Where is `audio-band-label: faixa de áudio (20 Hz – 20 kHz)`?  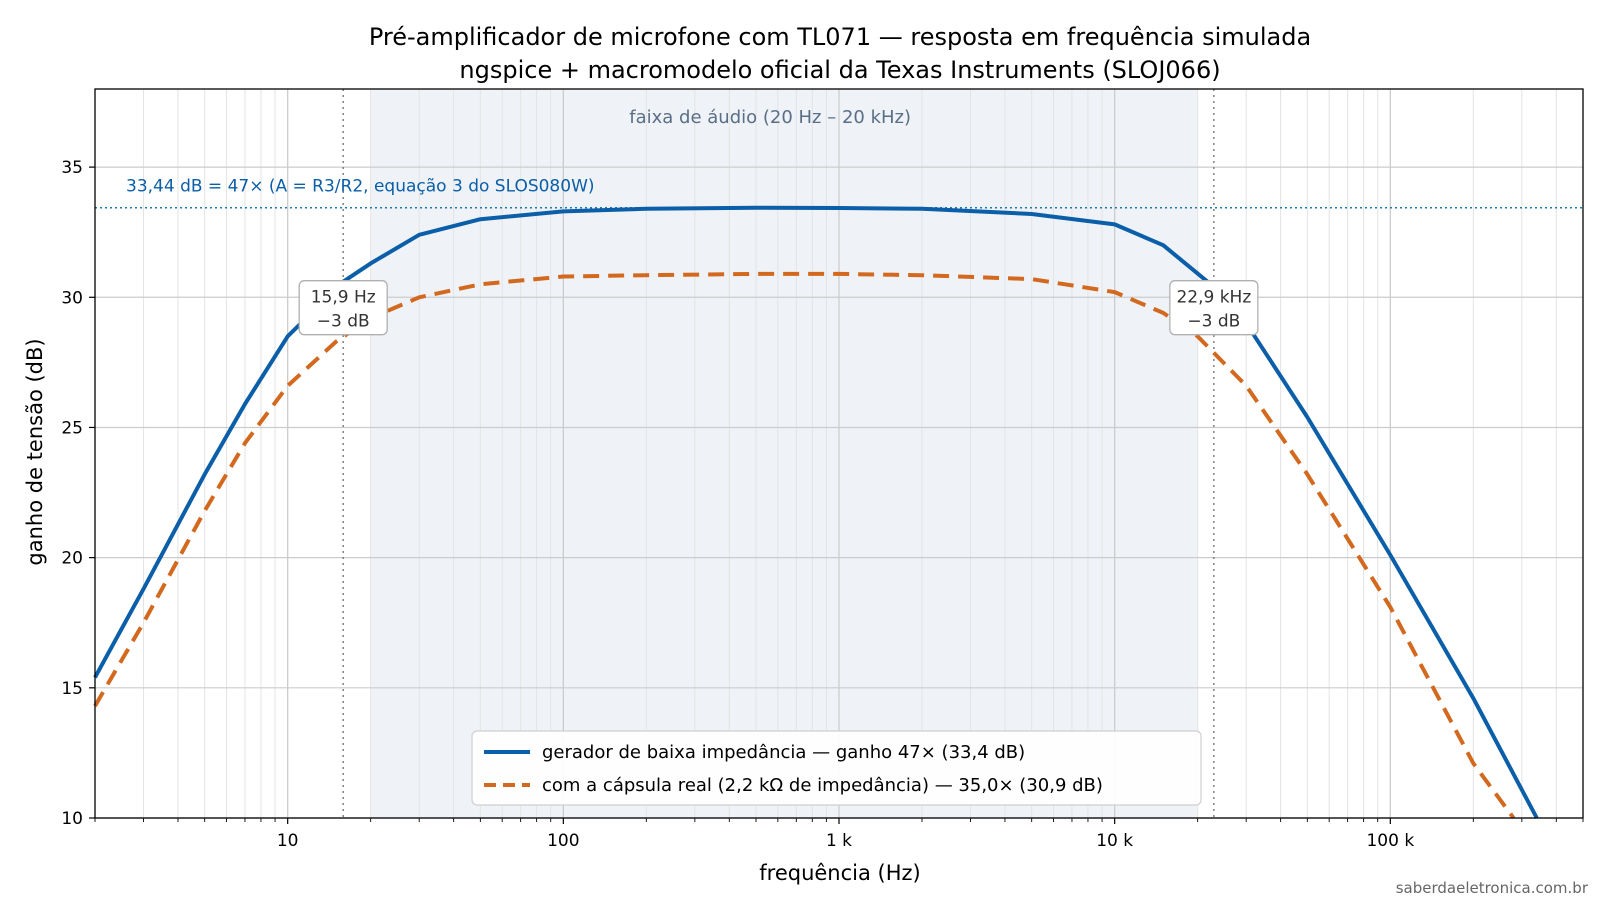
audio-band-label: faixa de áudio (20 Hz – 20 kHz) is located at coordinates (770, 117).